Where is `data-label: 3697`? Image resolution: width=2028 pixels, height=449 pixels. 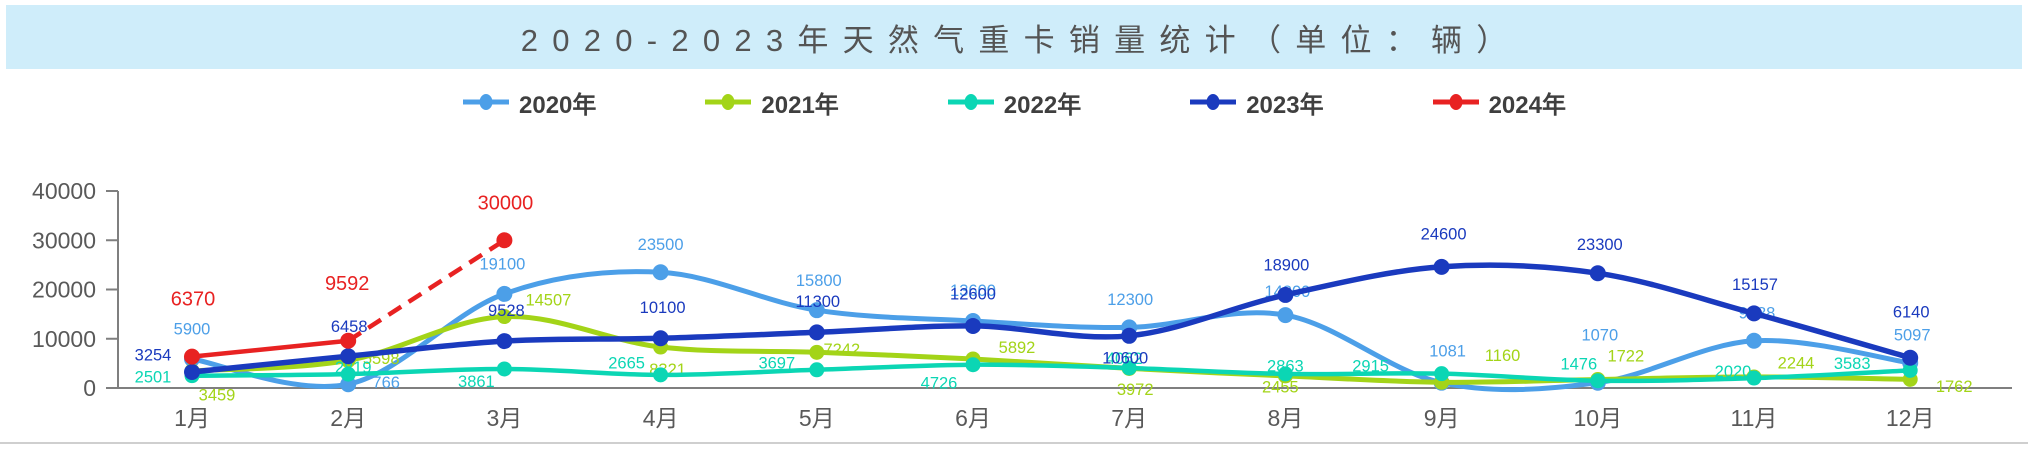
data-label: 3697 is located at coordinates (776, 364).